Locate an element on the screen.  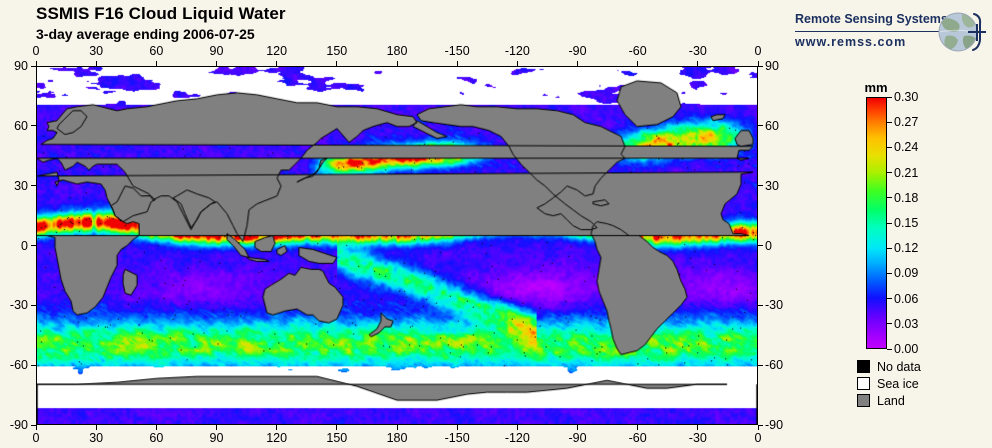
colorbar-tick-label: 0.24 is located at coordinates (906, 147).